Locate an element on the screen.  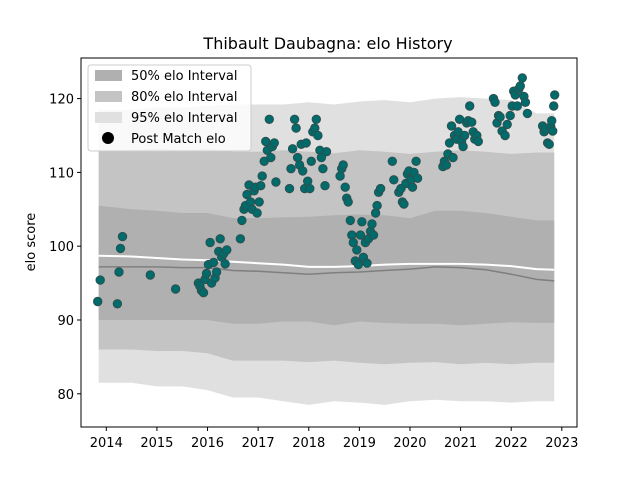
y-tick-label: 120 is located at coordinates (61, 100).